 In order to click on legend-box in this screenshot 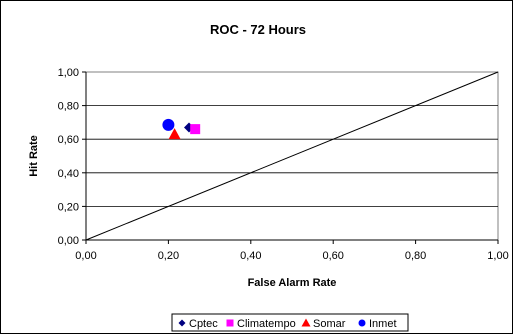, I will do `click(290, 322)`.